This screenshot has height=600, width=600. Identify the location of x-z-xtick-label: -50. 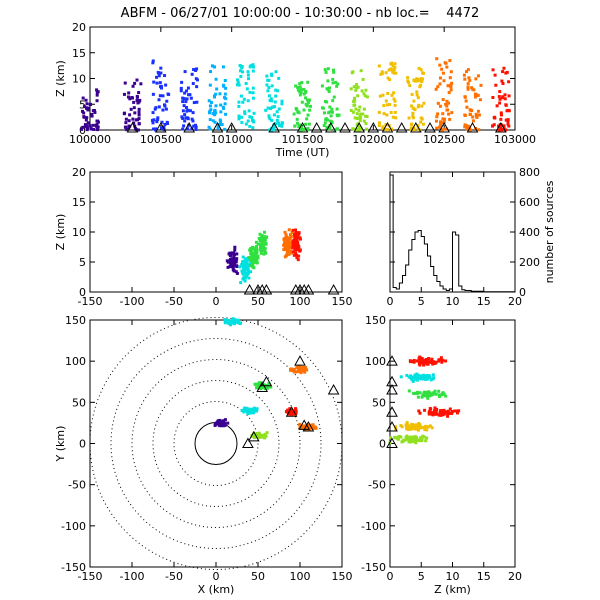
(174, 301).